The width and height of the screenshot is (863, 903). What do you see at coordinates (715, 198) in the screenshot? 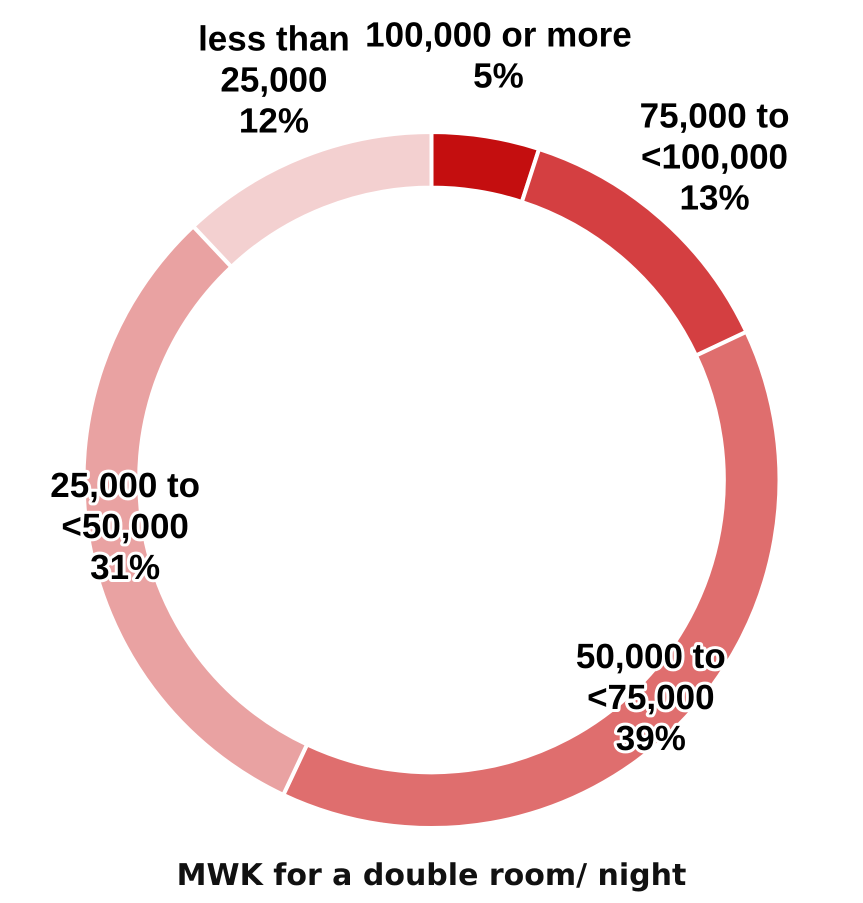
I see `data-label: 13%` at bounding box center [715, 198].